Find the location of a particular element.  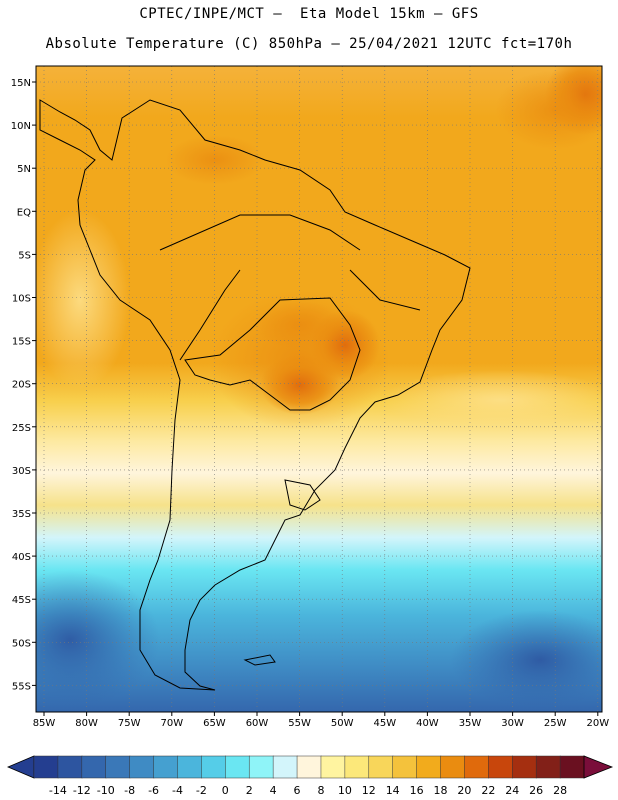

lon-label: 75W is located at coordinates (129, 723).